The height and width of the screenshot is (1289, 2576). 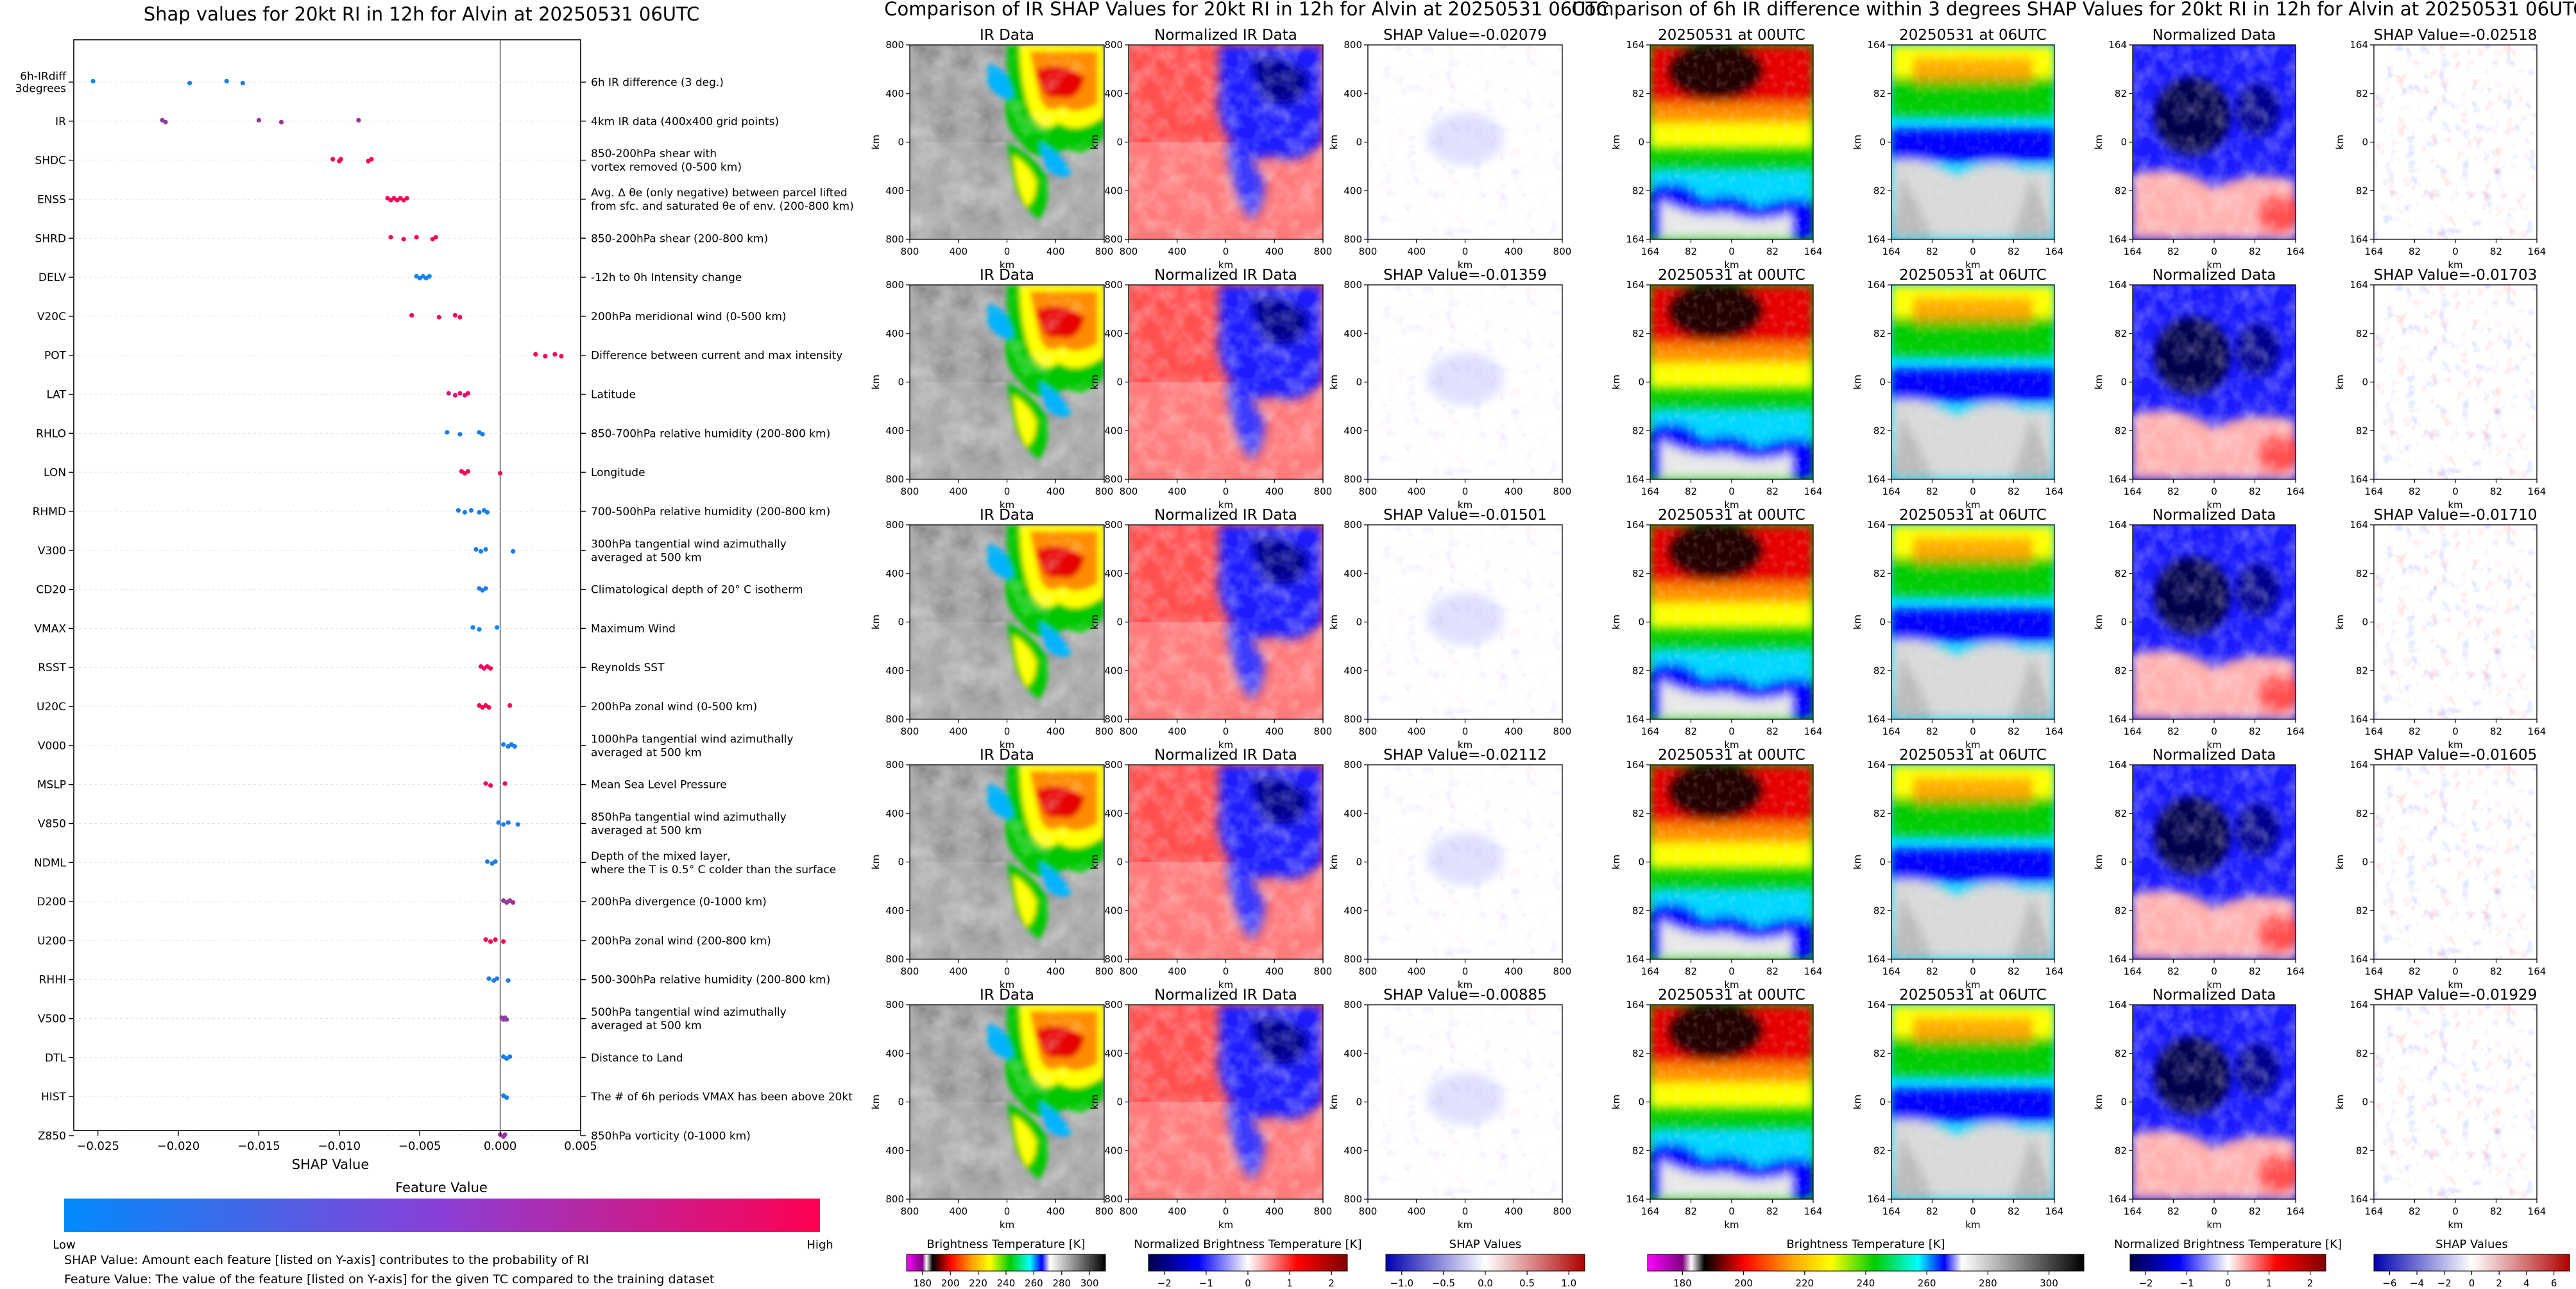 What do you see at coordinates (1331, 1283) in the screenshot?
I see `colorbar-tick-label: 2` at bounding box center [1331, 1283].